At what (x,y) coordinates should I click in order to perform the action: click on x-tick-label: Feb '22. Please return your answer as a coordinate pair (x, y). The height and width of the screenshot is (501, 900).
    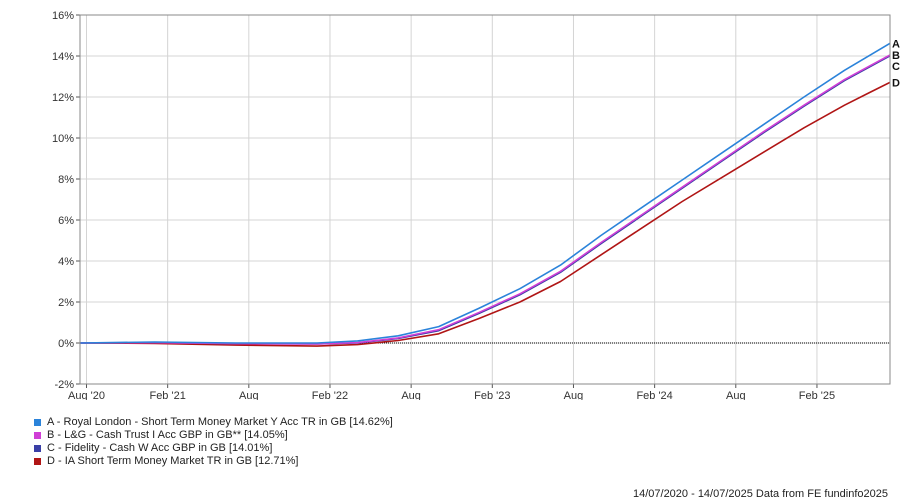
    Looking at the image, I should click on (330, 395).